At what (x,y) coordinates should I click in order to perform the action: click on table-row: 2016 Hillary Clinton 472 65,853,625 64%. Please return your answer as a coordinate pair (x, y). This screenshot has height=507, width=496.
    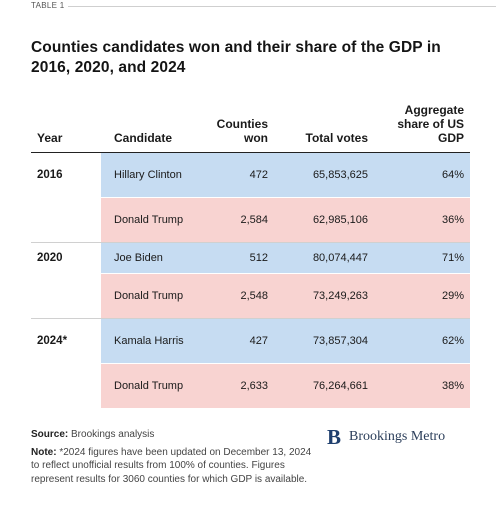
    Looking at the image, I should click on (250, 175).